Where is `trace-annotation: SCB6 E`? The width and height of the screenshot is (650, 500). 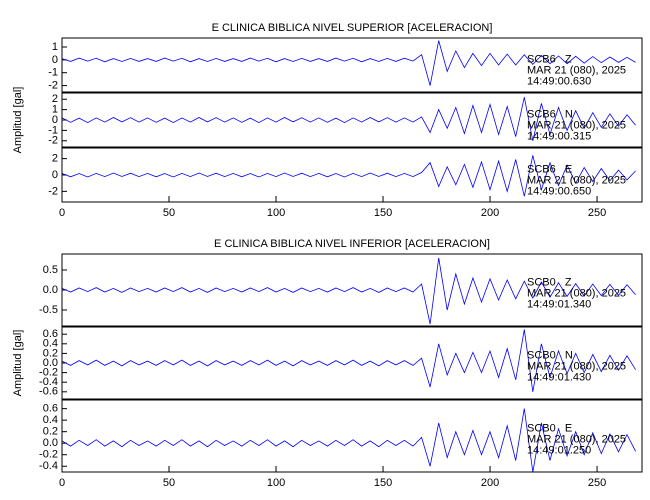
trace-annotation: SCB6 E is located at coordinates (549, 170).